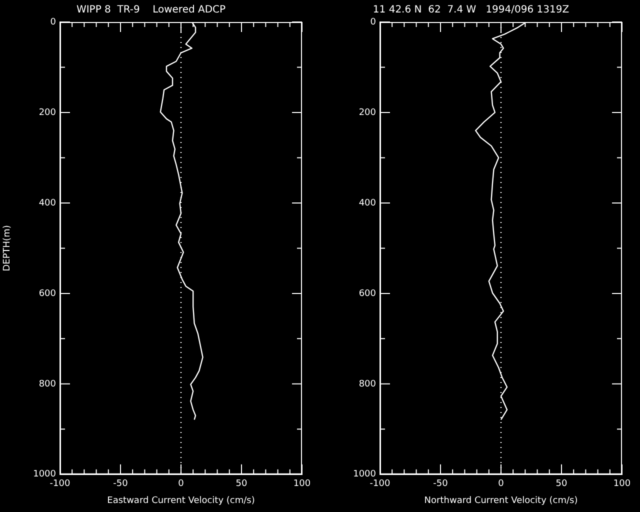  Describe the element at coordinates (471, 10) in the screenshot. I see `chart-title: 11 42.6 N 62 7.4 W 1994/096 1319Z` at that location.